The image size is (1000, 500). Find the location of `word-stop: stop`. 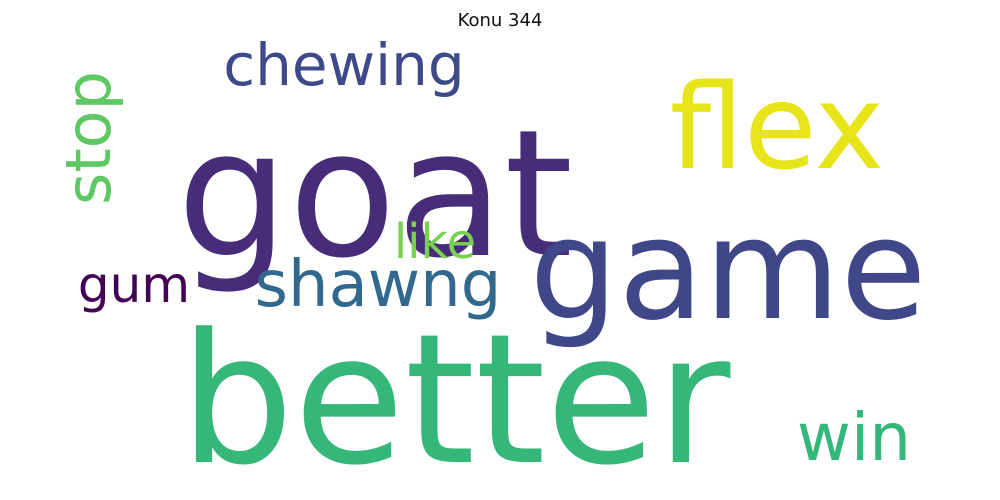

word-stop: stop is located at coordinates (88, 138).